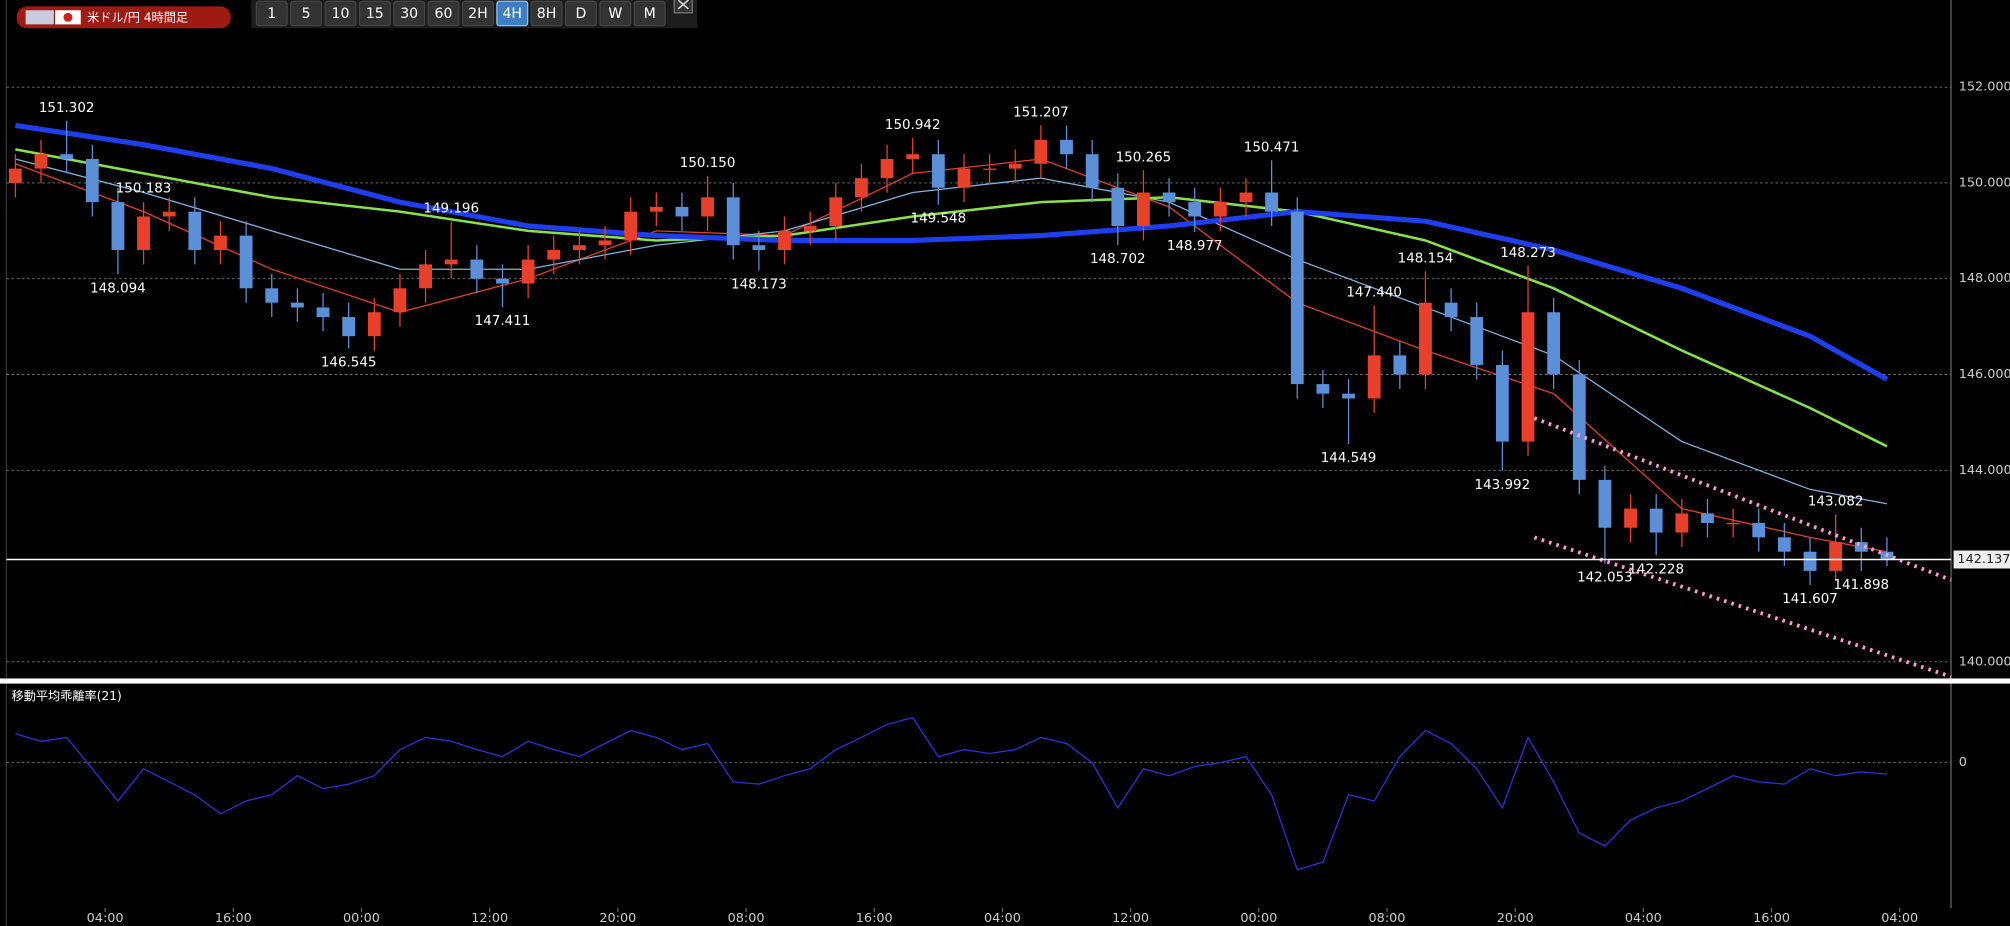 The width and height of the screenshot is (2010, 926). I want to click on price-annotation: 148.702, so click(1118, 259).